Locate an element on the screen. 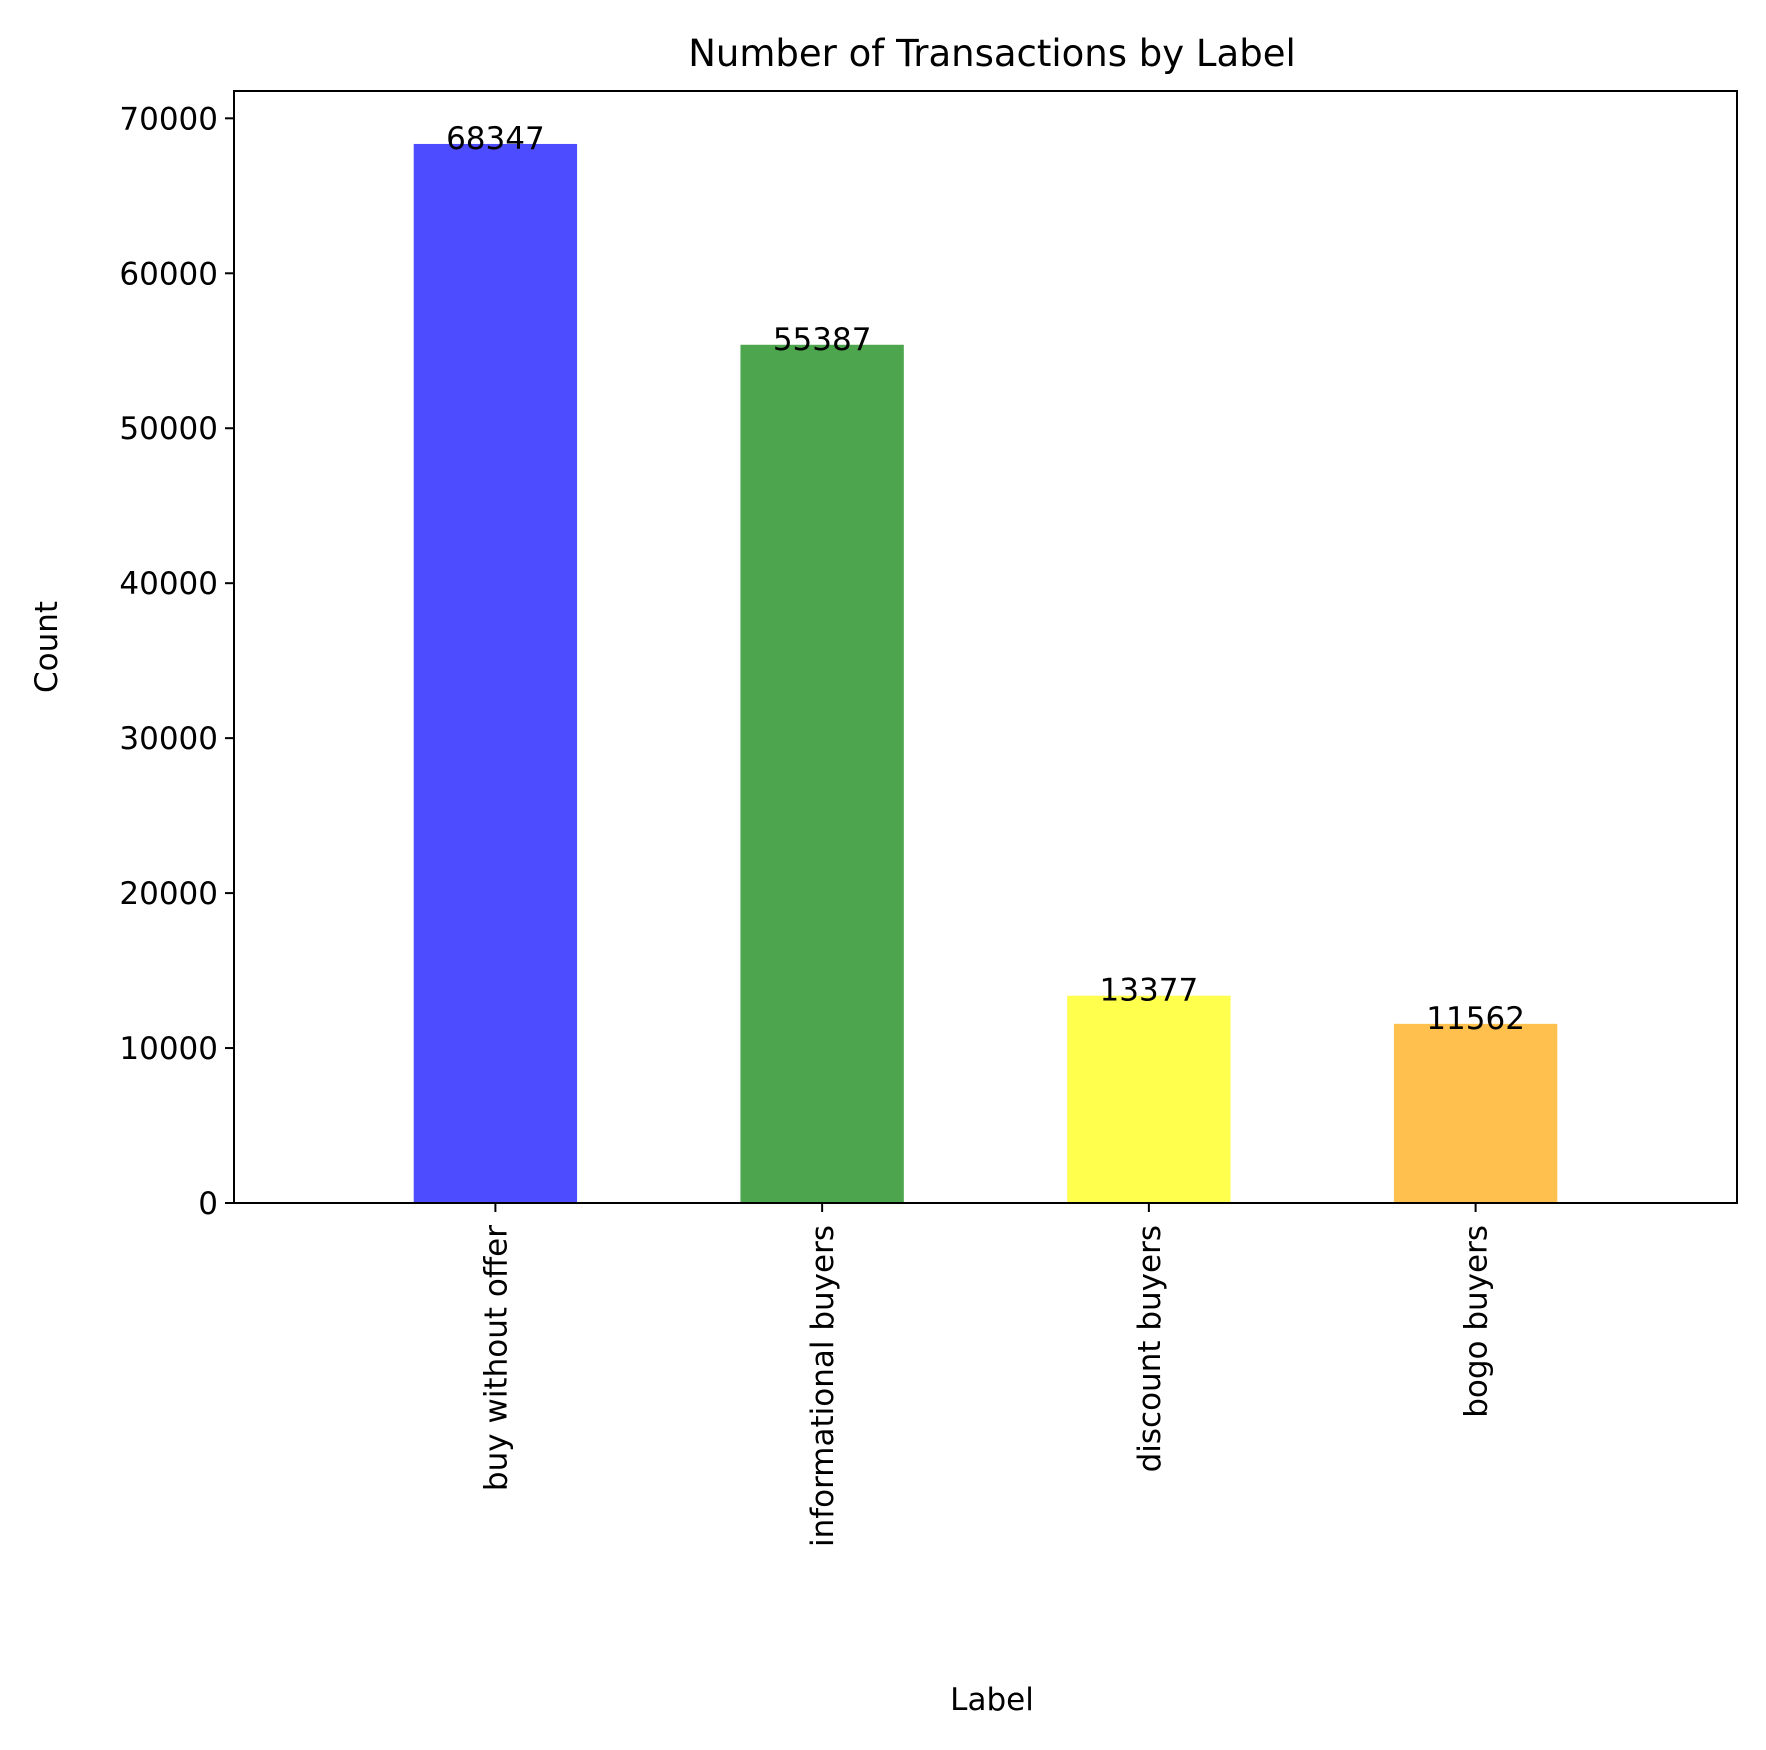 This screenshot has width=1766, height=1750. y-axis: 0 10000 20000 30000 40000 50000 60000 70000 is located at coordinates (176, 661).